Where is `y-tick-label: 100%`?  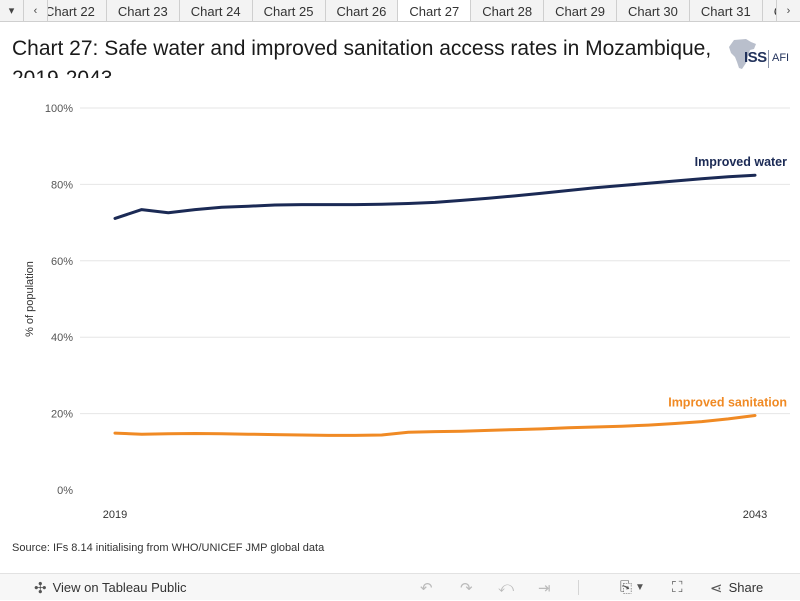
y-tick-label: 100% is located at coordinates (59, 109).